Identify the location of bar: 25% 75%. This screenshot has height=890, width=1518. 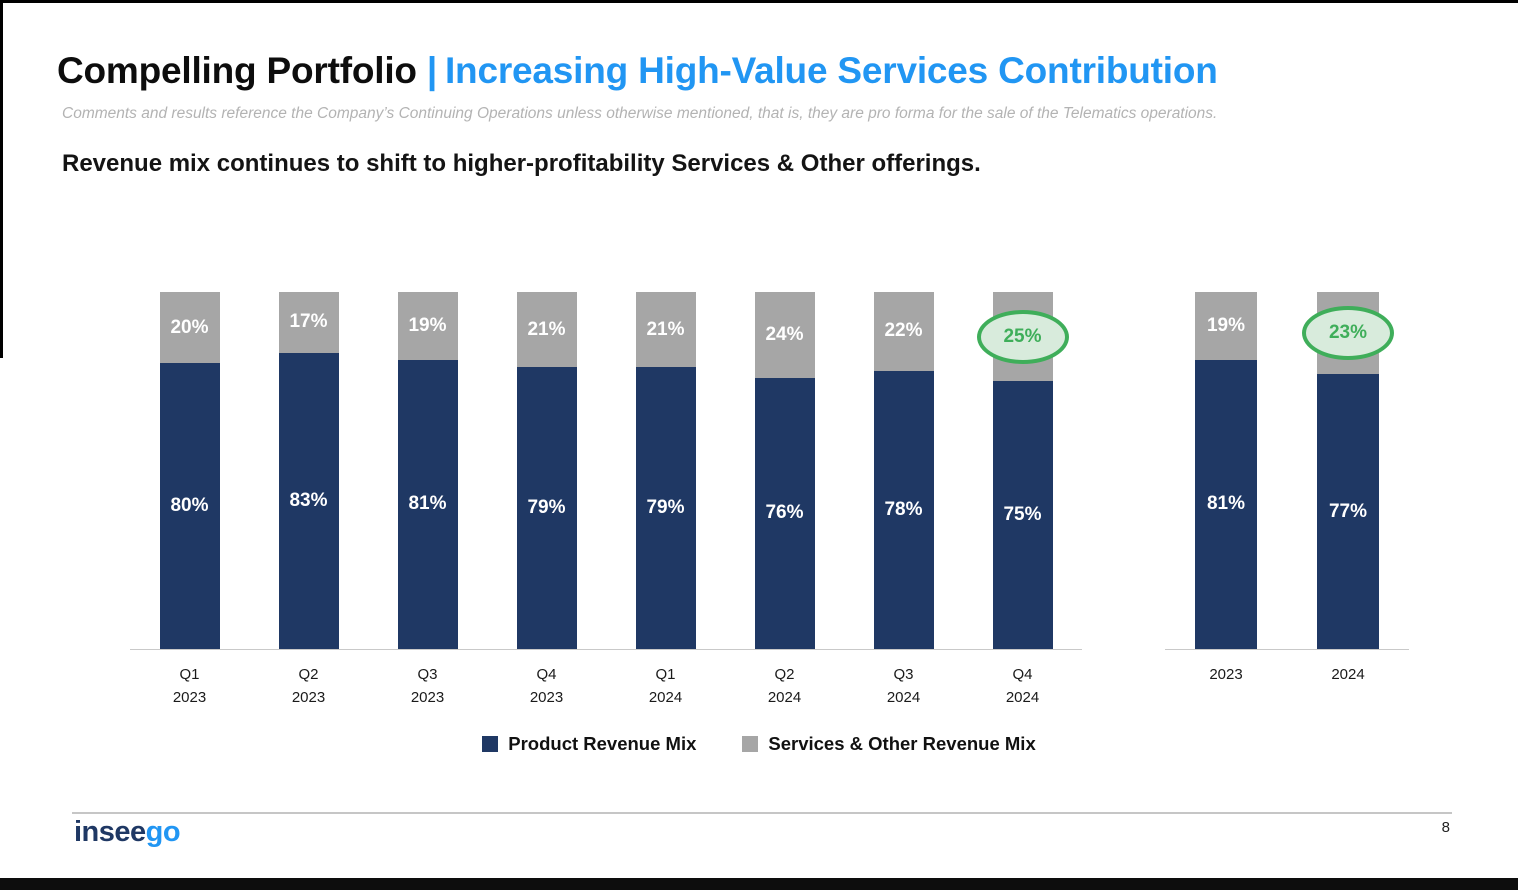
(1022, 470).